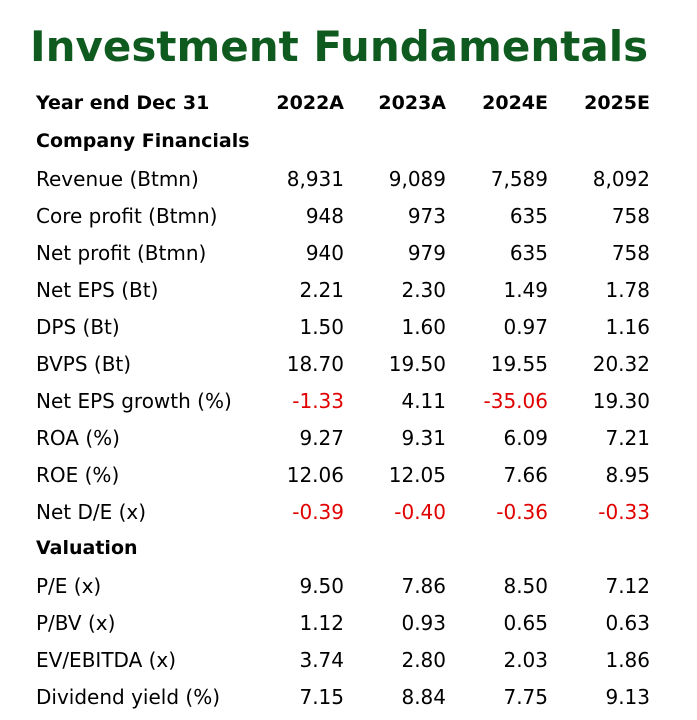  What do you see at coordinates (621, 179) in the screenshot?
I see `row-value: 8,092` at bounding box center [621, 179].